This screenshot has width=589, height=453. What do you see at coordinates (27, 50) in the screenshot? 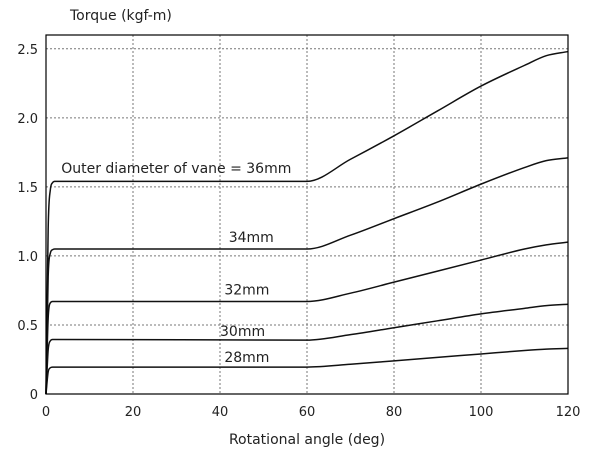
I see `y-tick-label: 2.5` at bounding box center [27, 50].